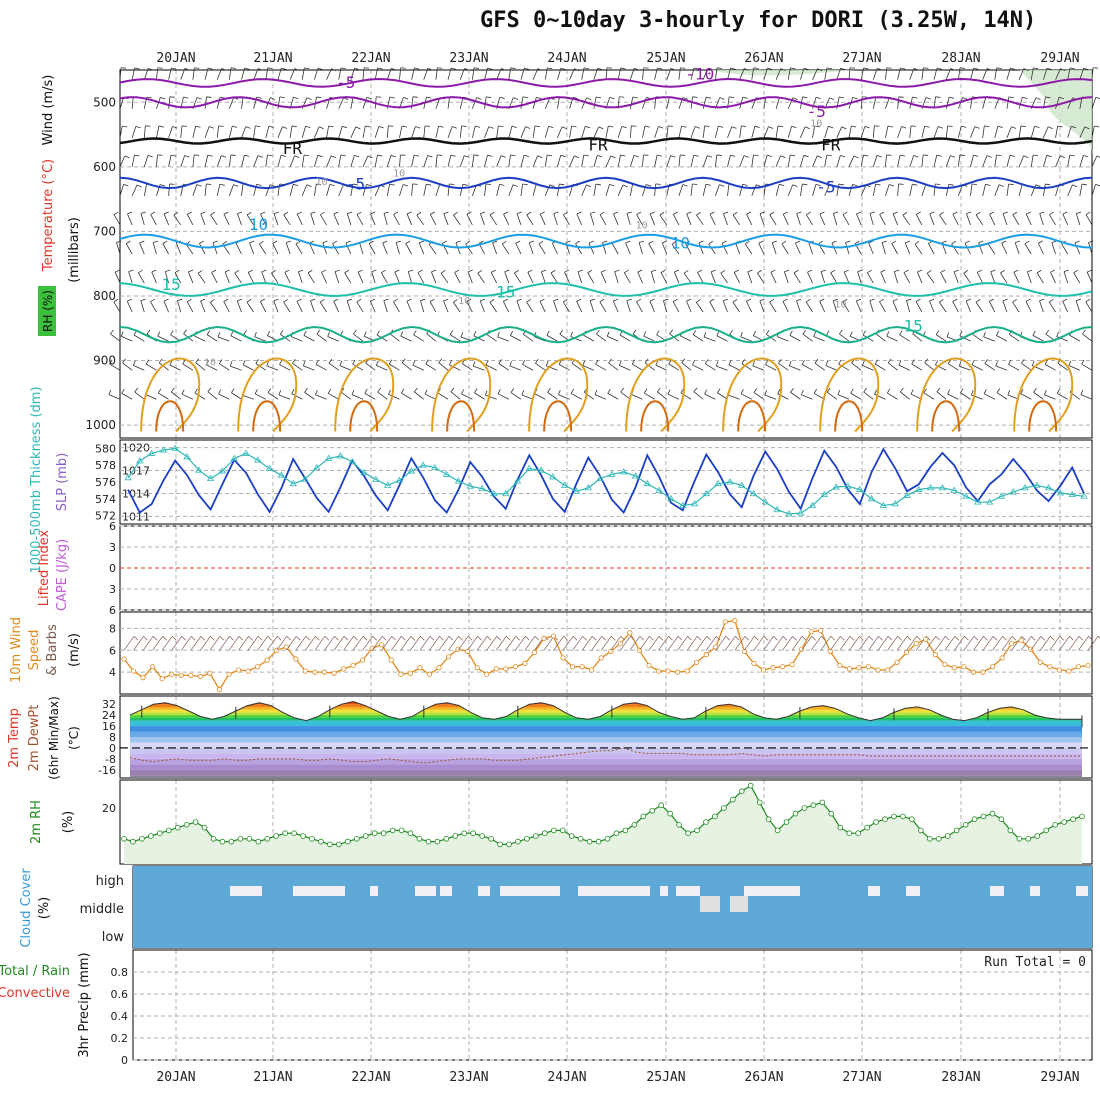  I want to click on ylabel-speed: Speed, so click(34, 650).